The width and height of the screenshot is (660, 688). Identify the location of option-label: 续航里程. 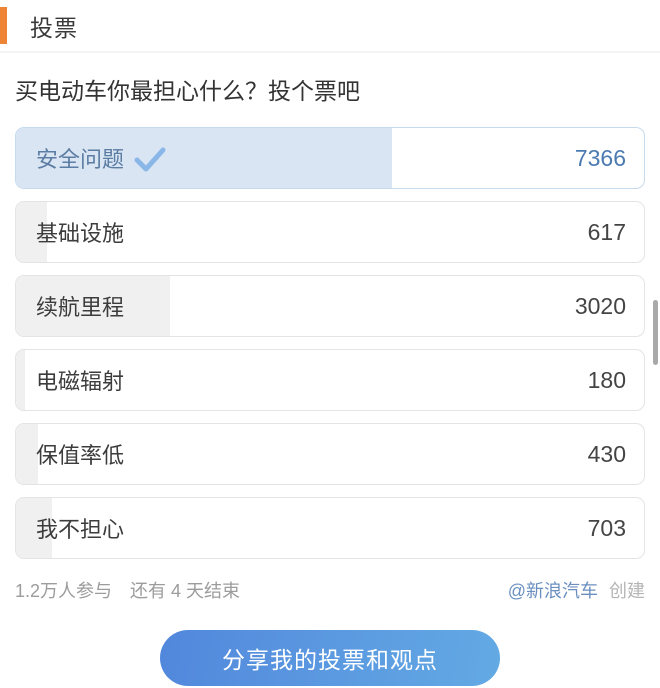
(80, 307).